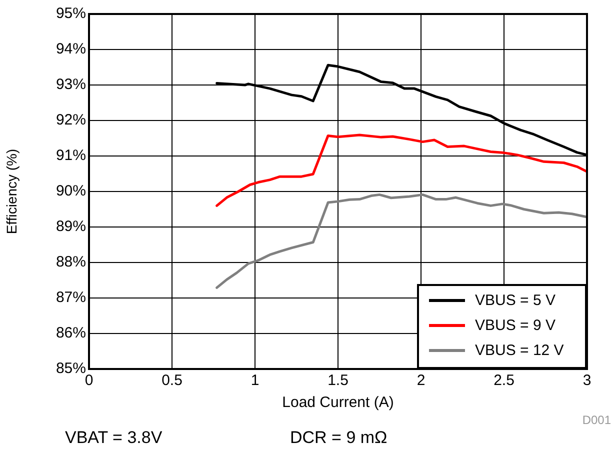 The height and width of the screenshot is (458, 613). Describe the element at coordinates (71, 13) in the screenshot. I see `y-tick-label: 95%` at that location.